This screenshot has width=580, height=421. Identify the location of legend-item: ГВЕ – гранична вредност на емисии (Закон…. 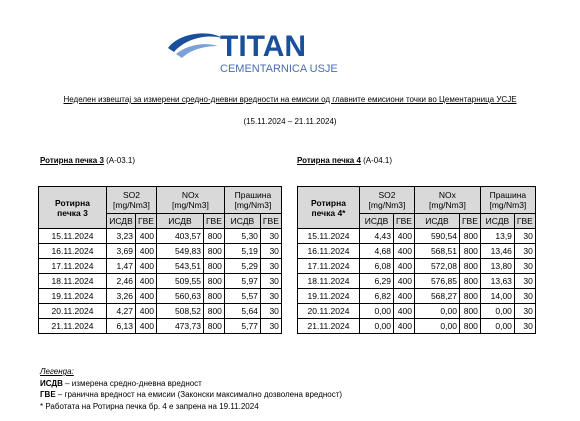
(191, 395).